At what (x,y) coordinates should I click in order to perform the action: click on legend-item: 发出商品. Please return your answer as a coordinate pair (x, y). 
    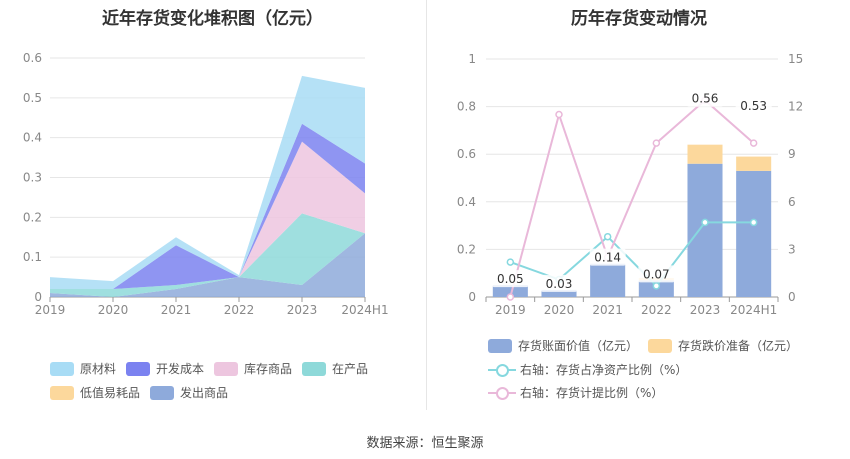
    Looking at the image, I should click on (189, 392).